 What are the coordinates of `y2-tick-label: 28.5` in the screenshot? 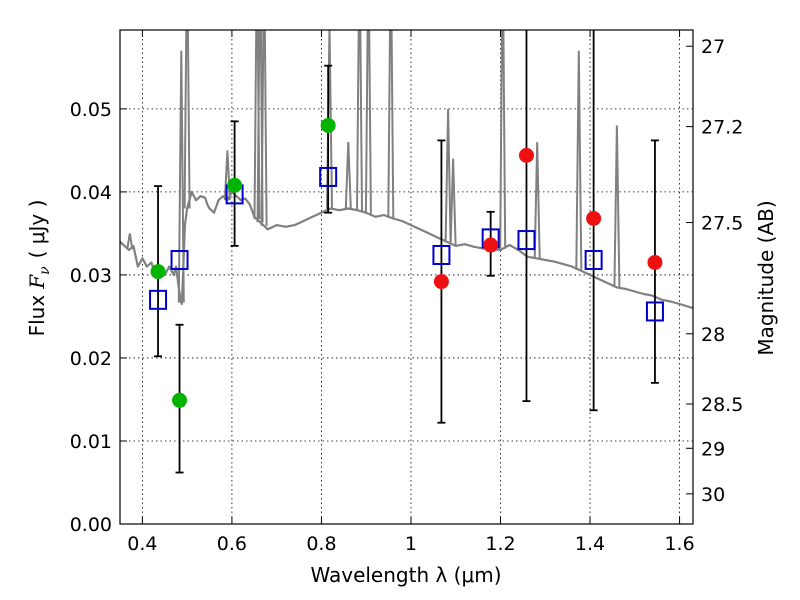 It's located at (722, 405).